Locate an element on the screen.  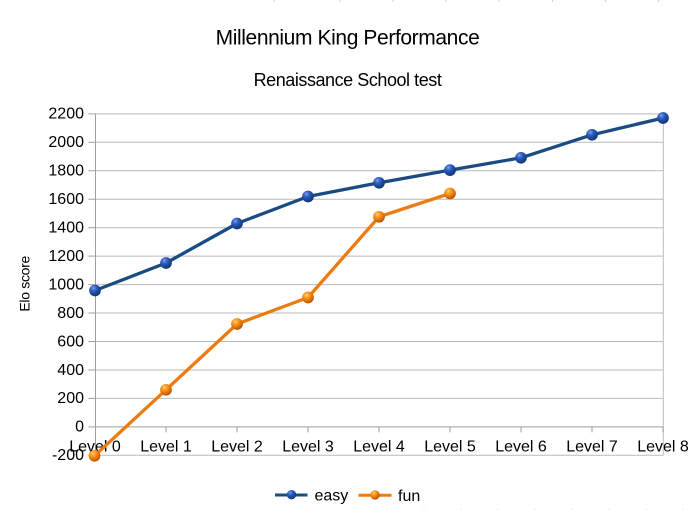
svg-text: Level 3 is located at coordinates (308, 446).